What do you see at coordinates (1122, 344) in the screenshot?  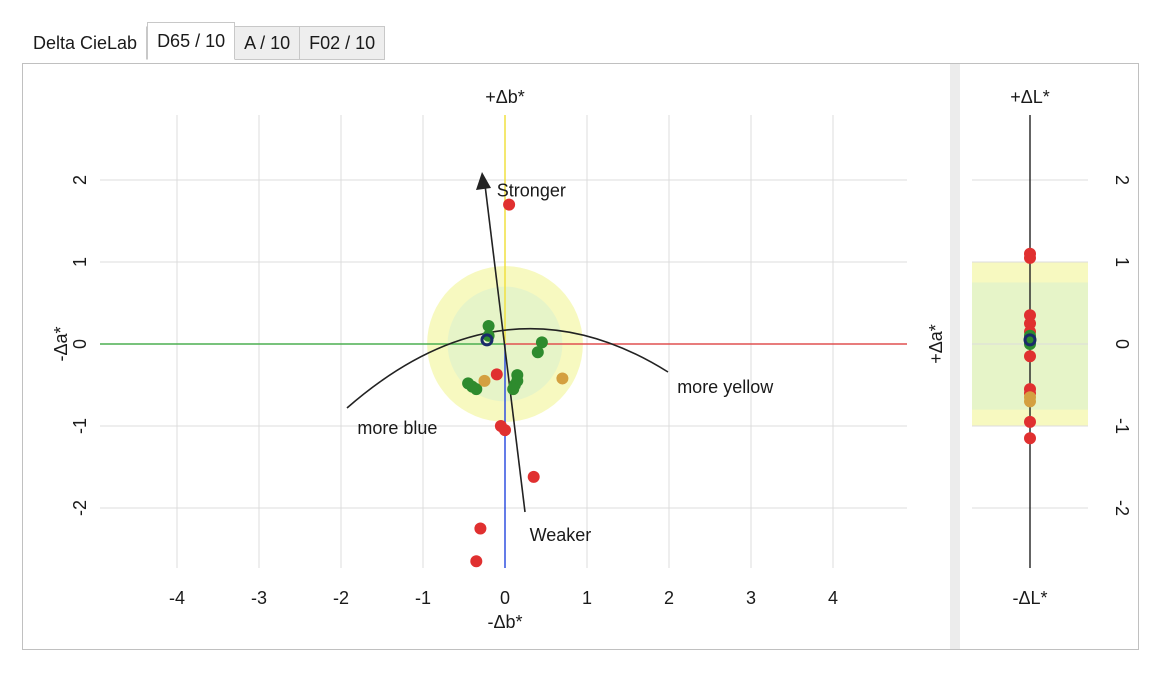 I see `side-tick-label: 0` at bounding box center [1122, 344].